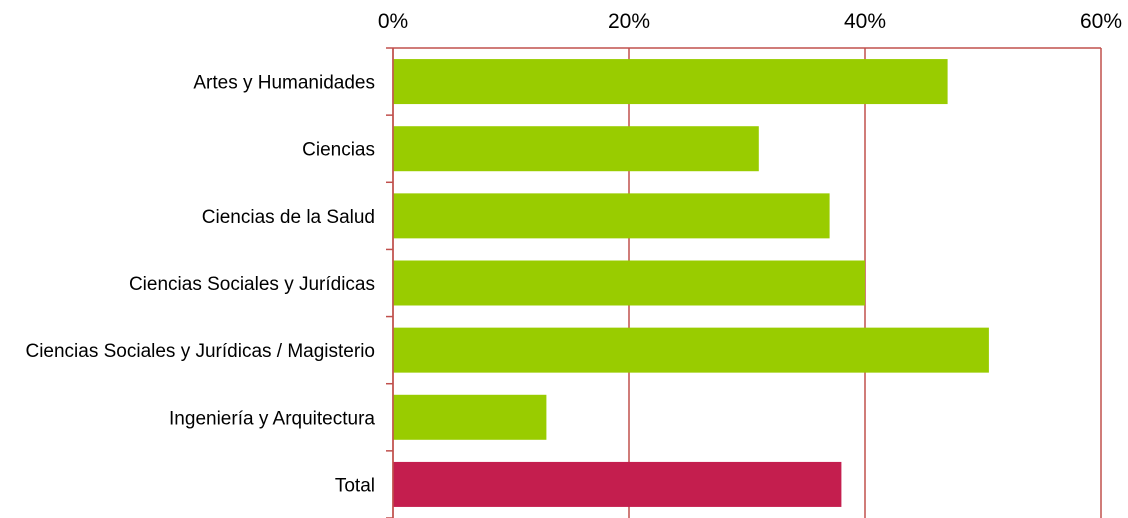  What do you see at coordinates (284, 83) in the screenshot?
I see `category-label-0: Artes y Humanidades` at bounding box center [284, 83].